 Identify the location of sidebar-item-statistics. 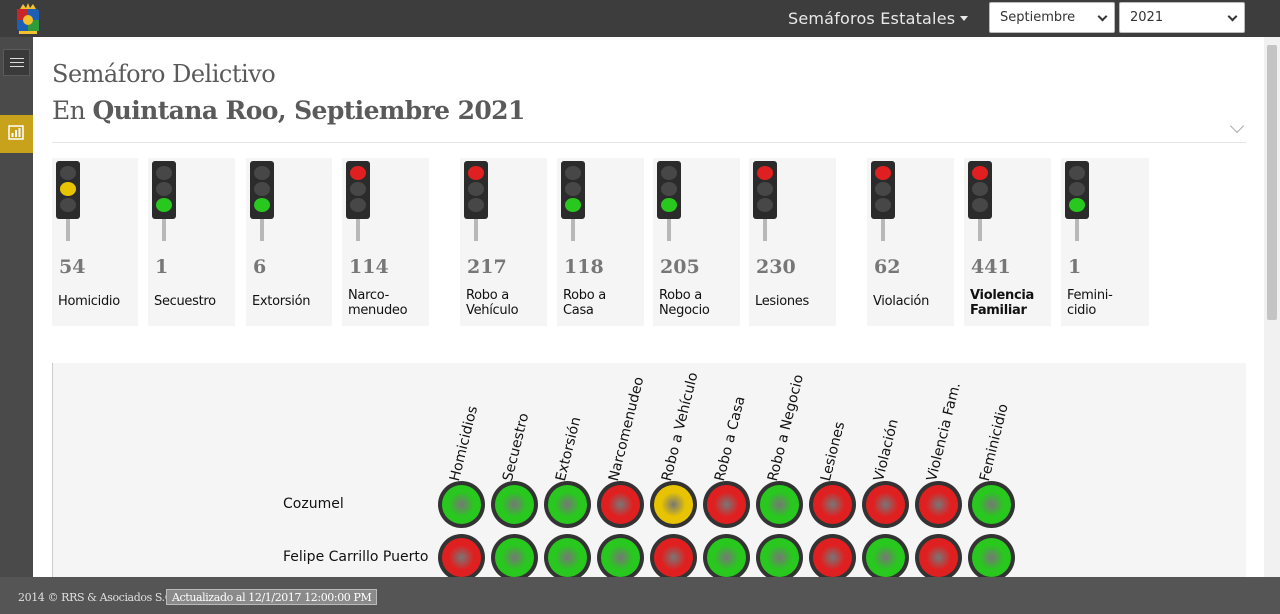
(16, 134).